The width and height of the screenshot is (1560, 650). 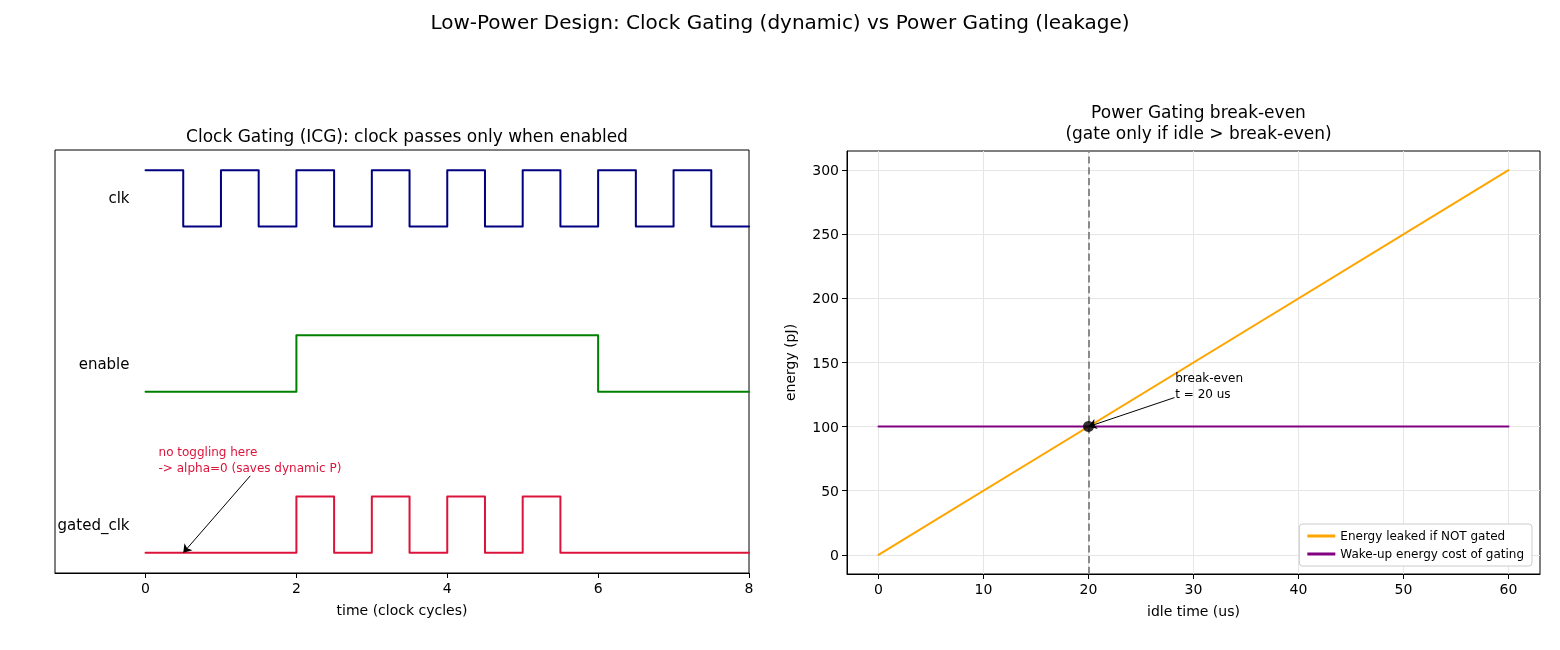 What do you see at coordinates (104, 363) in the screenshot?
I see `series-label: enable` at bounding box center [104, 363].